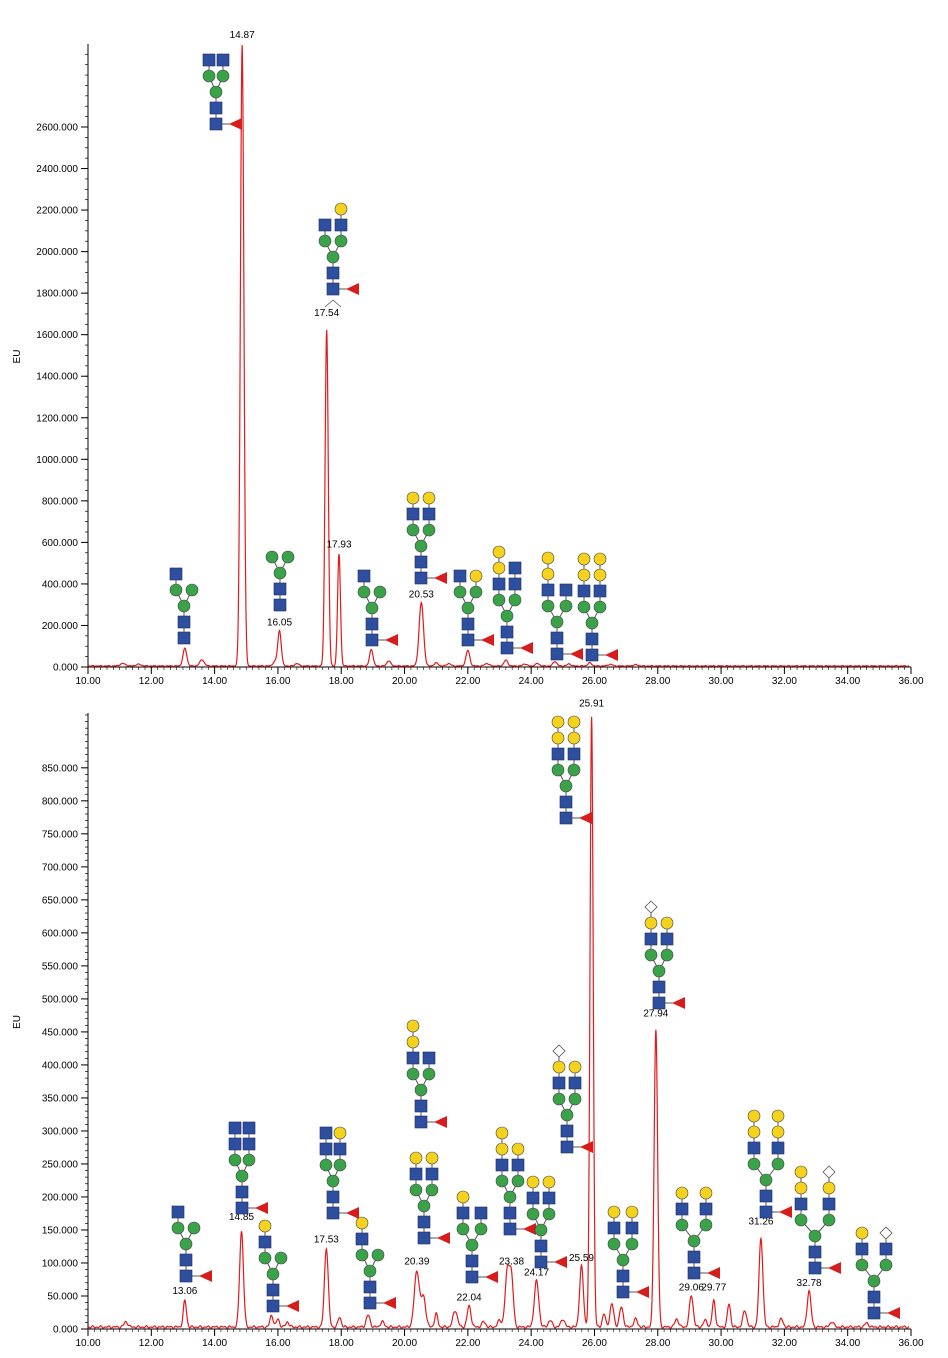  What do you see at coordinates (57, 418) in the screenshot?
I see `y-tick-label: 1200.000` at bounding box center [57, 418].